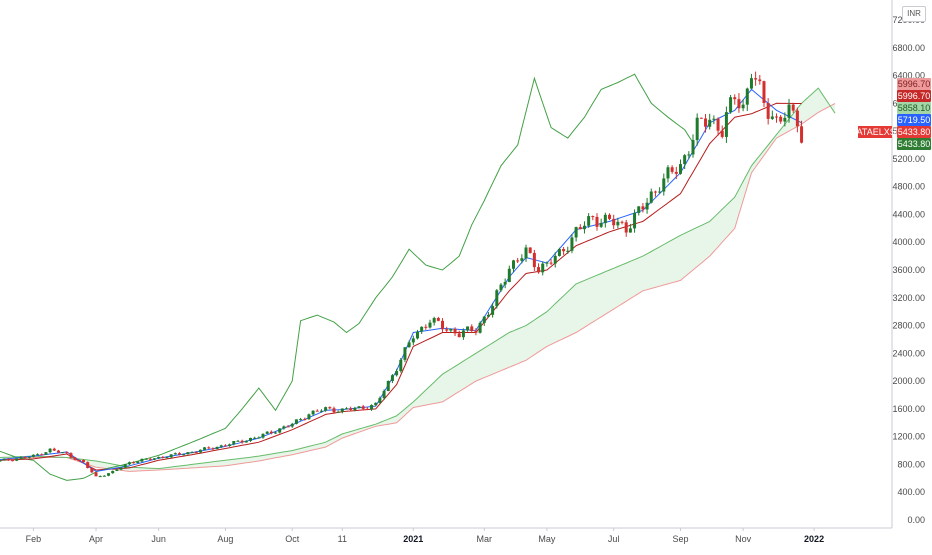  What do you see at coordinates (914, 14) in the screenshot?
I see `currency-badge: INR` at bounding box center [914, 14].